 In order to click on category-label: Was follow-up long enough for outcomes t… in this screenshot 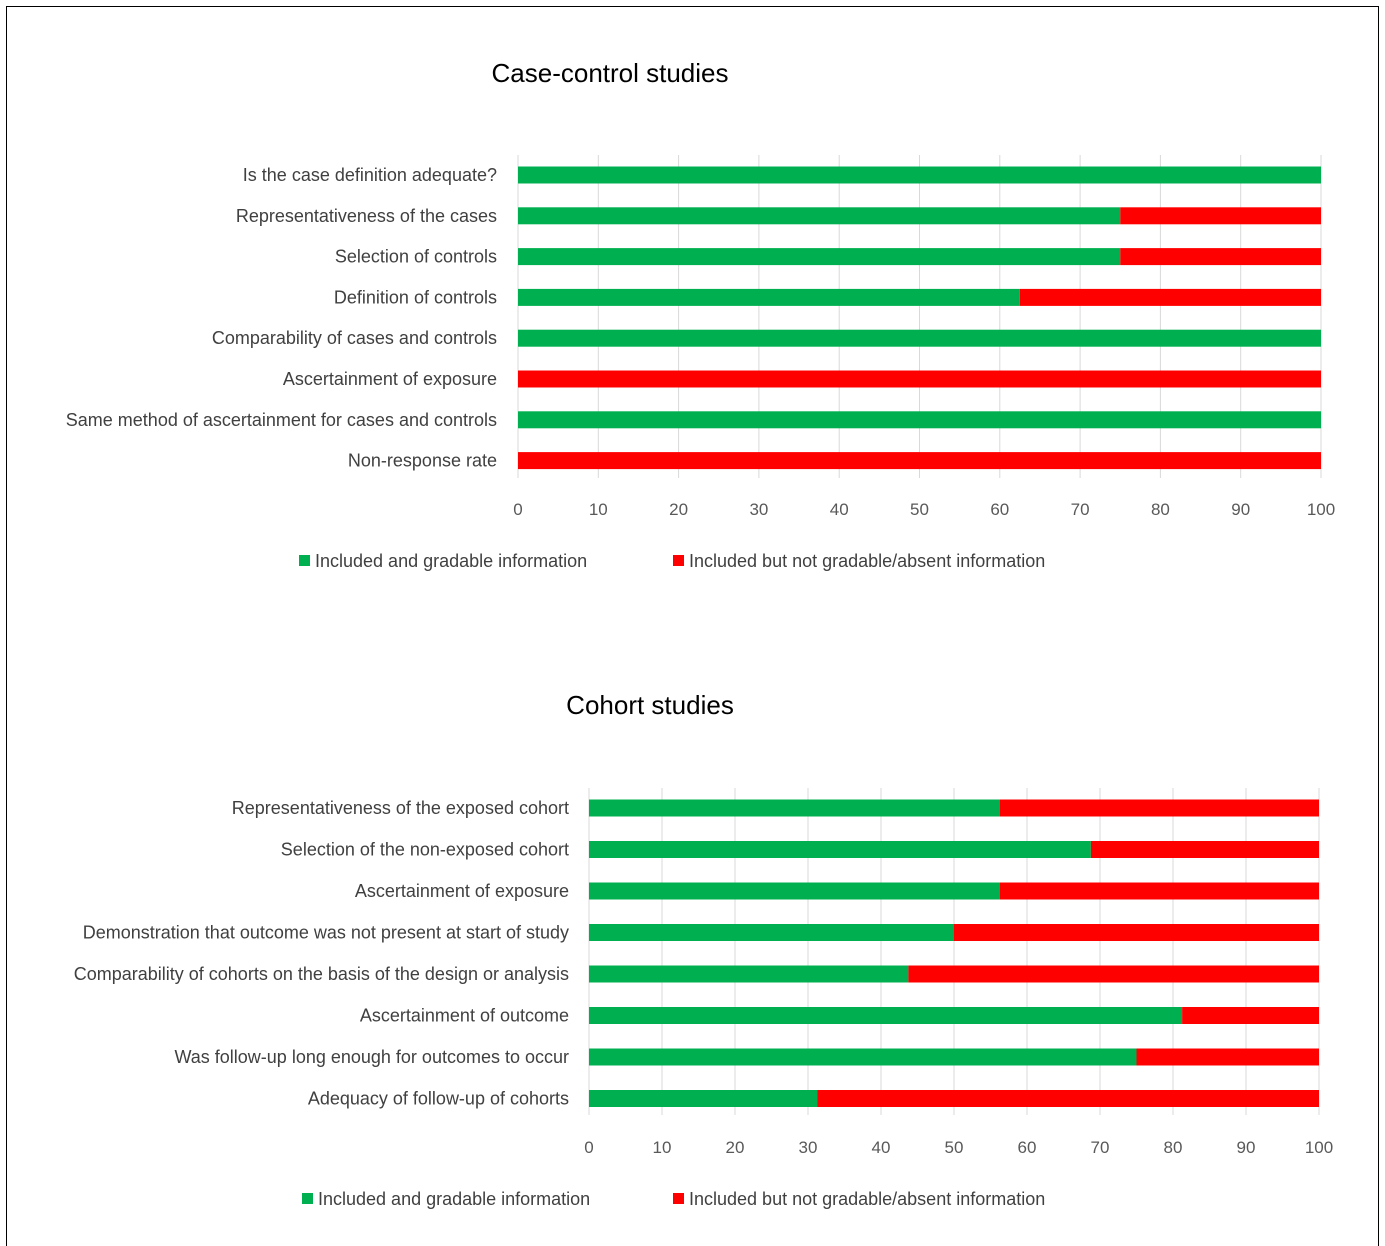, I will do `click(371, 1057)`.